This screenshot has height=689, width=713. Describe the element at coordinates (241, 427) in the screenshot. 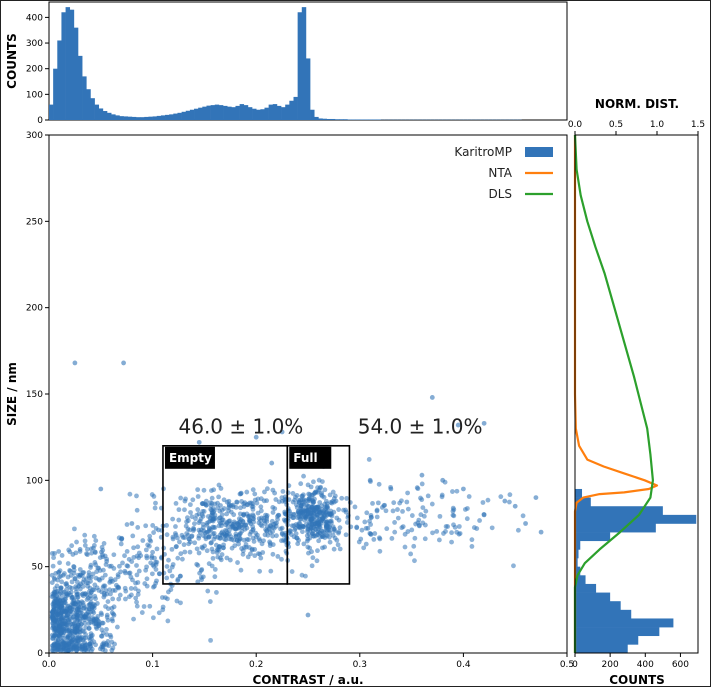

I see `empty-percent-annotation: 46.0 ± 1.0%` at that location.